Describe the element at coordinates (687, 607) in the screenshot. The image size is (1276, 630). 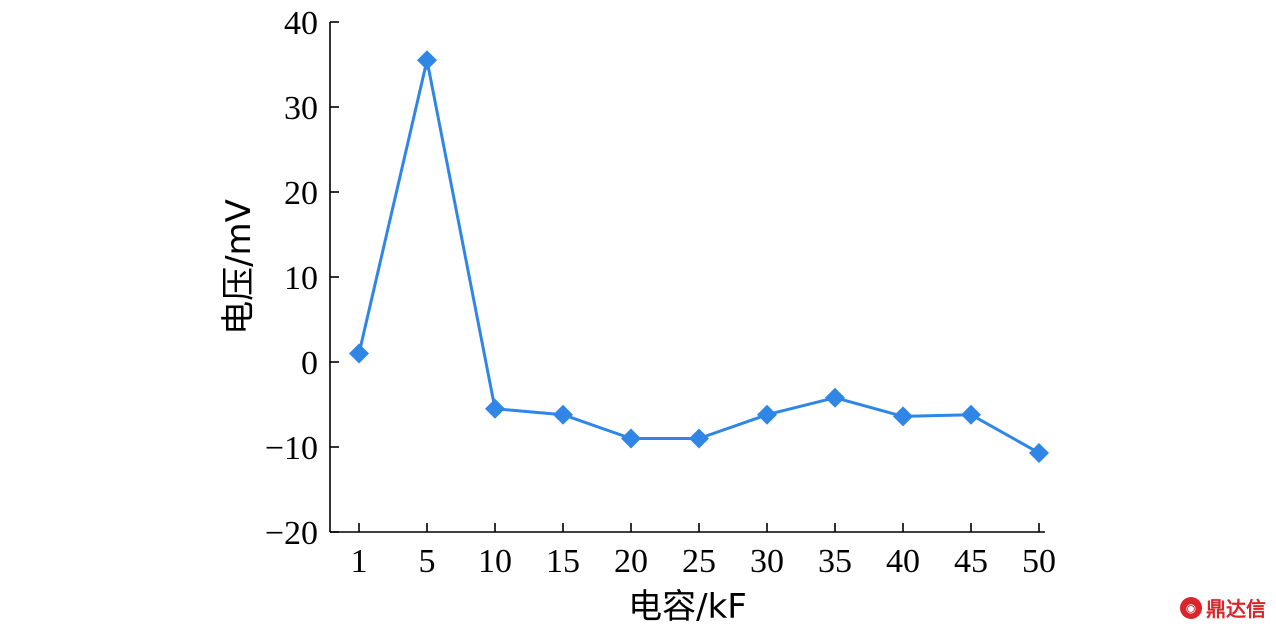
I see `x-axis-title: 电容/kF` at that location.